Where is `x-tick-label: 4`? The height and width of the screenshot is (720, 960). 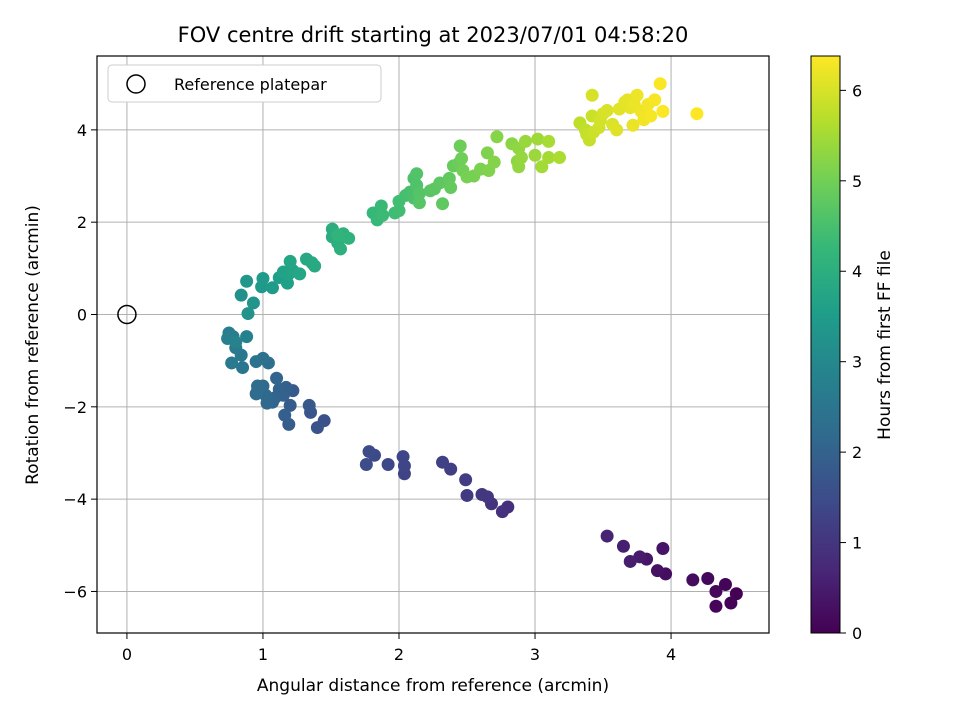 x-tick-label: 4 is located at coordinates (671, 654).